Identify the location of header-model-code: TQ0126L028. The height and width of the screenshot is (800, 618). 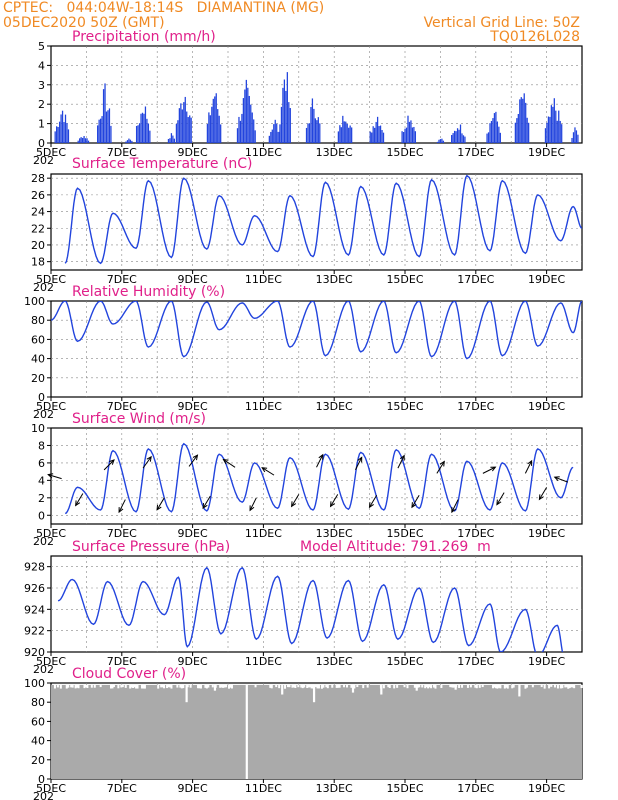
(535, 37).